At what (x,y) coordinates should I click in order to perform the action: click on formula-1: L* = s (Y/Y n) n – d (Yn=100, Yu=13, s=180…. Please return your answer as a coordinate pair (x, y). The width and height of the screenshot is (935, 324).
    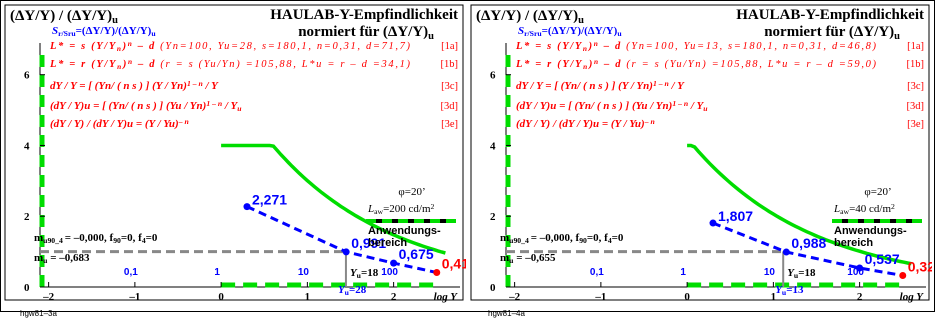
    Looking at the image, I should click on (696, 46).